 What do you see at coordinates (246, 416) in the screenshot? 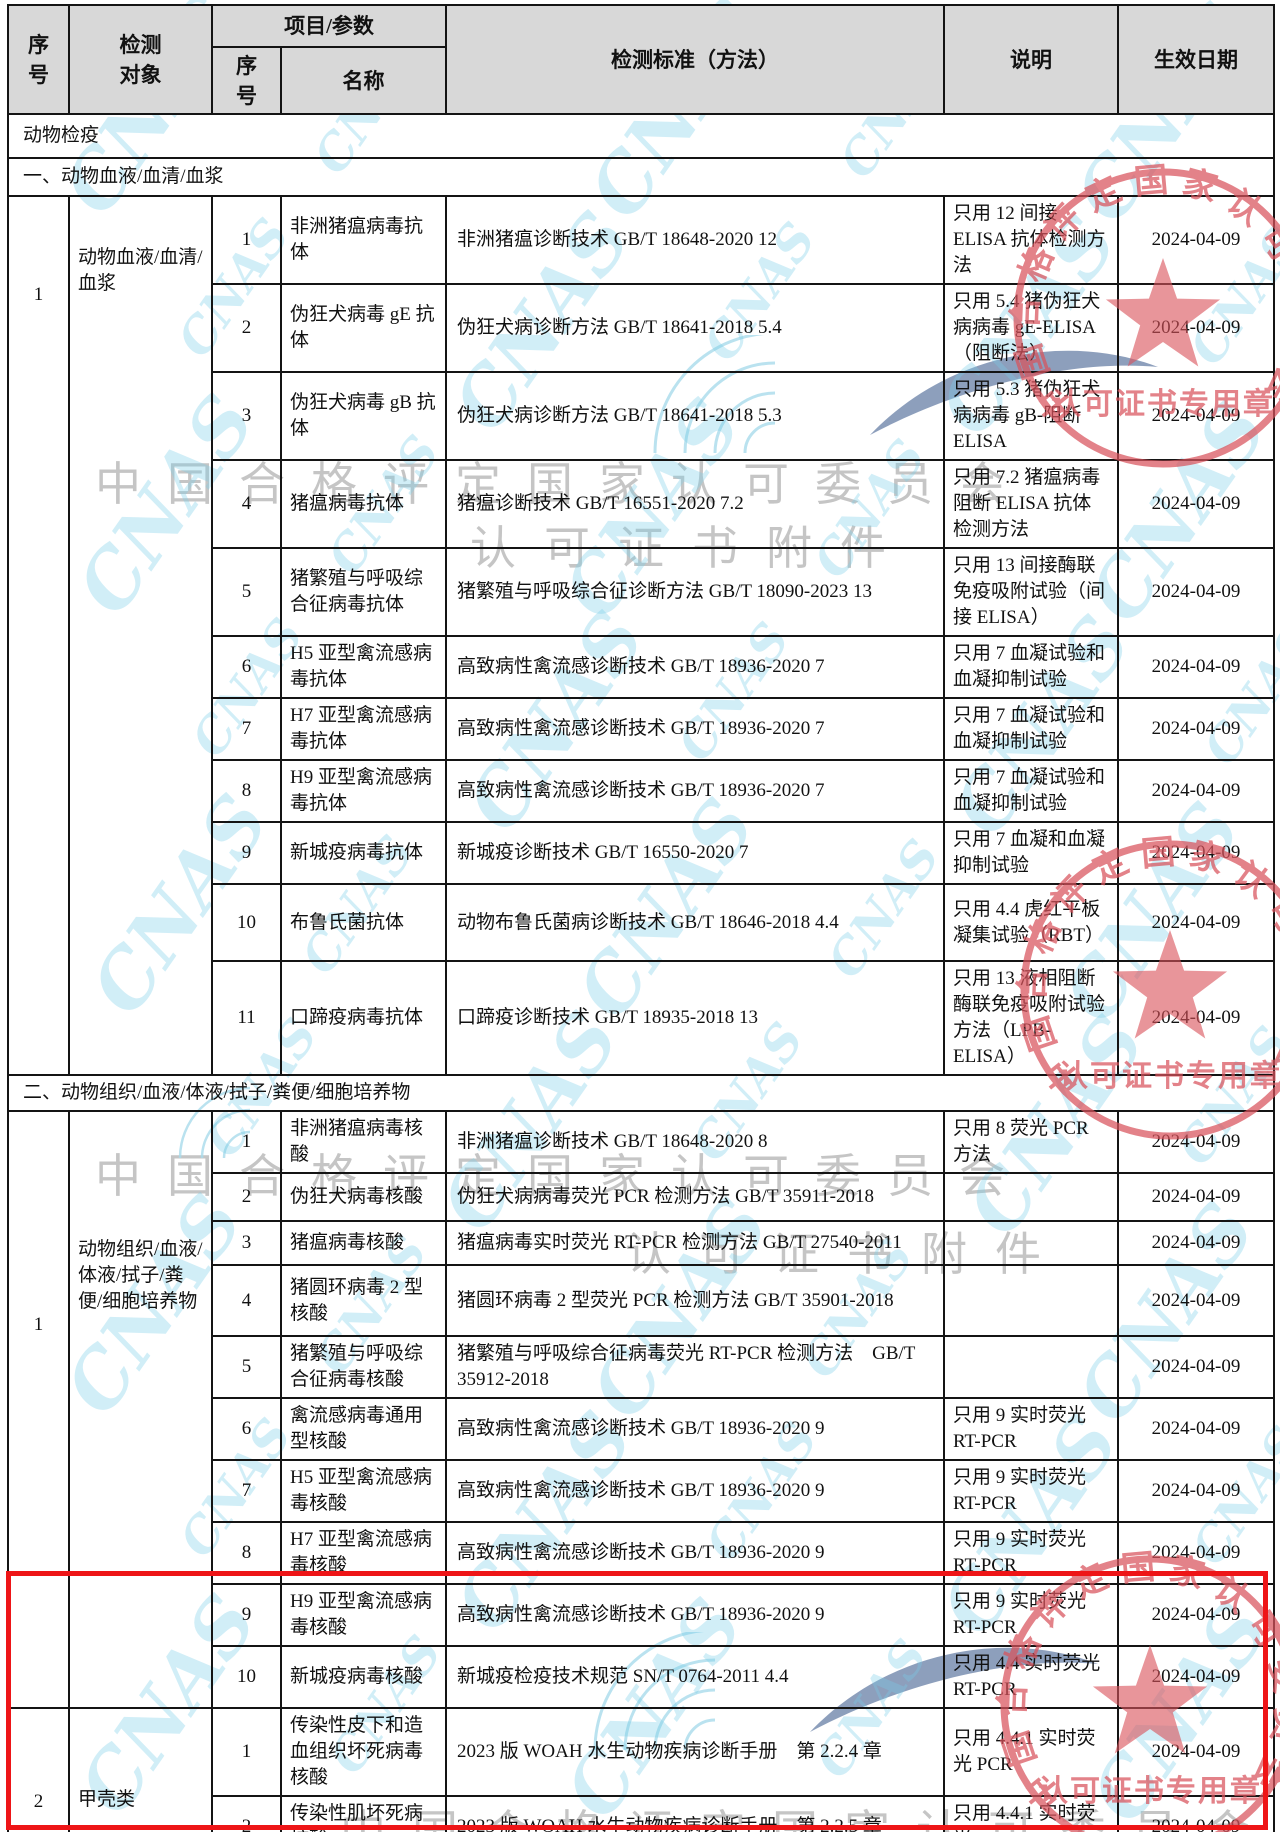
I see `row-seq-cell: 3` at bounding box center [246, 416].